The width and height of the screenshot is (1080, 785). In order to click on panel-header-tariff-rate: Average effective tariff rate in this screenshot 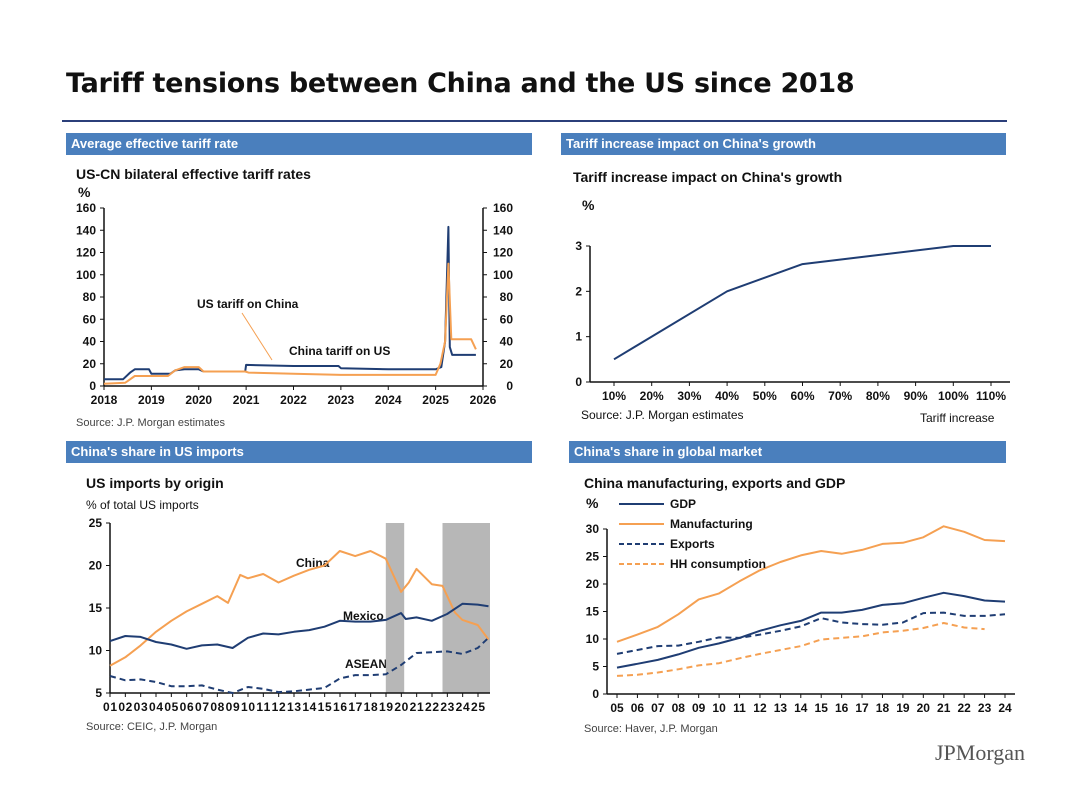, I will do `click(299, 144)`.